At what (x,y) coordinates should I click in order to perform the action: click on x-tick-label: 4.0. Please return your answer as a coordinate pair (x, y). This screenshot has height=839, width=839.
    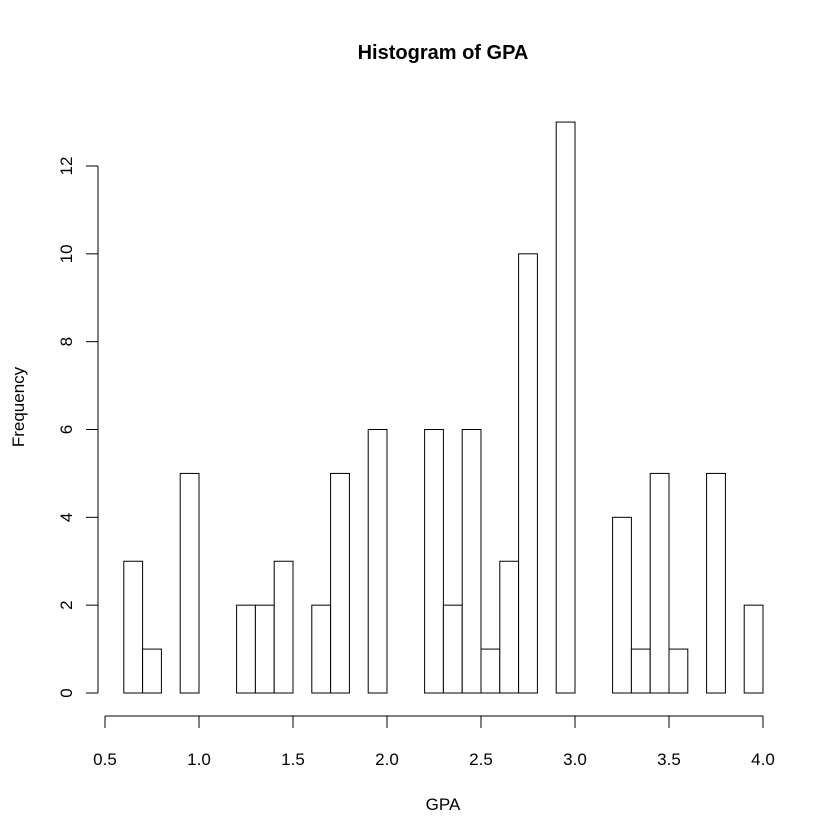
    Looking at the image, I should click on (763, 759).